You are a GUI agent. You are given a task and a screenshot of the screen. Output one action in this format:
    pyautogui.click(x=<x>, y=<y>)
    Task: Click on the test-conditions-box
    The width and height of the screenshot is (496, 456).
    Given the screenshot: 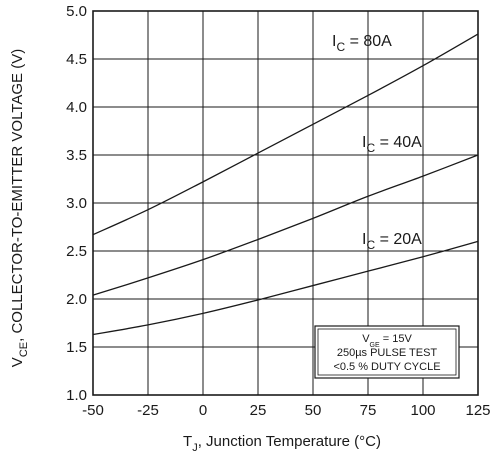 What is the action you would take?
    pyautogui.click(x=387, y=352)
    